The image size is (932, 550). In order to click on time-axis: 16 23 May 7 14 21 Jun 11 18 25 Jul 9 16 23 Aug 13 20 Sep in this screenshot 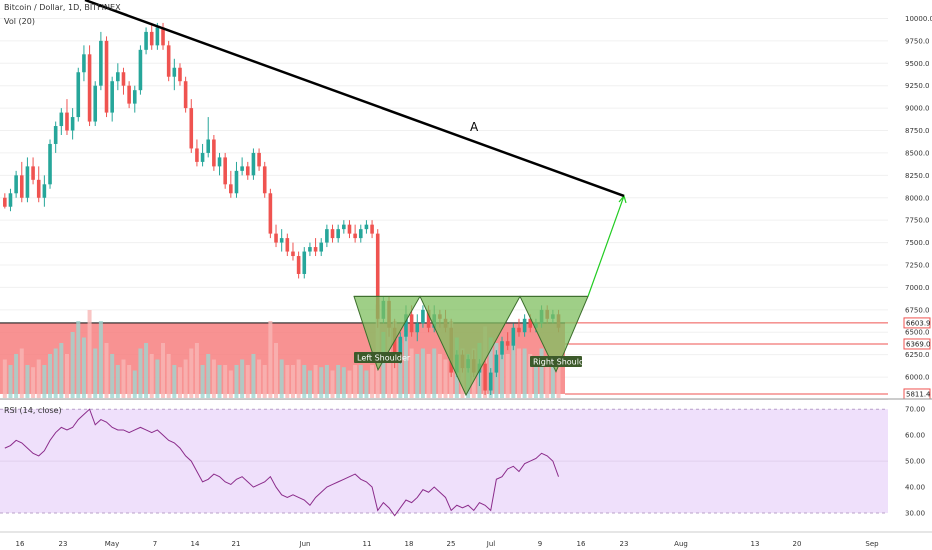, I will do `click(466, 539)`.